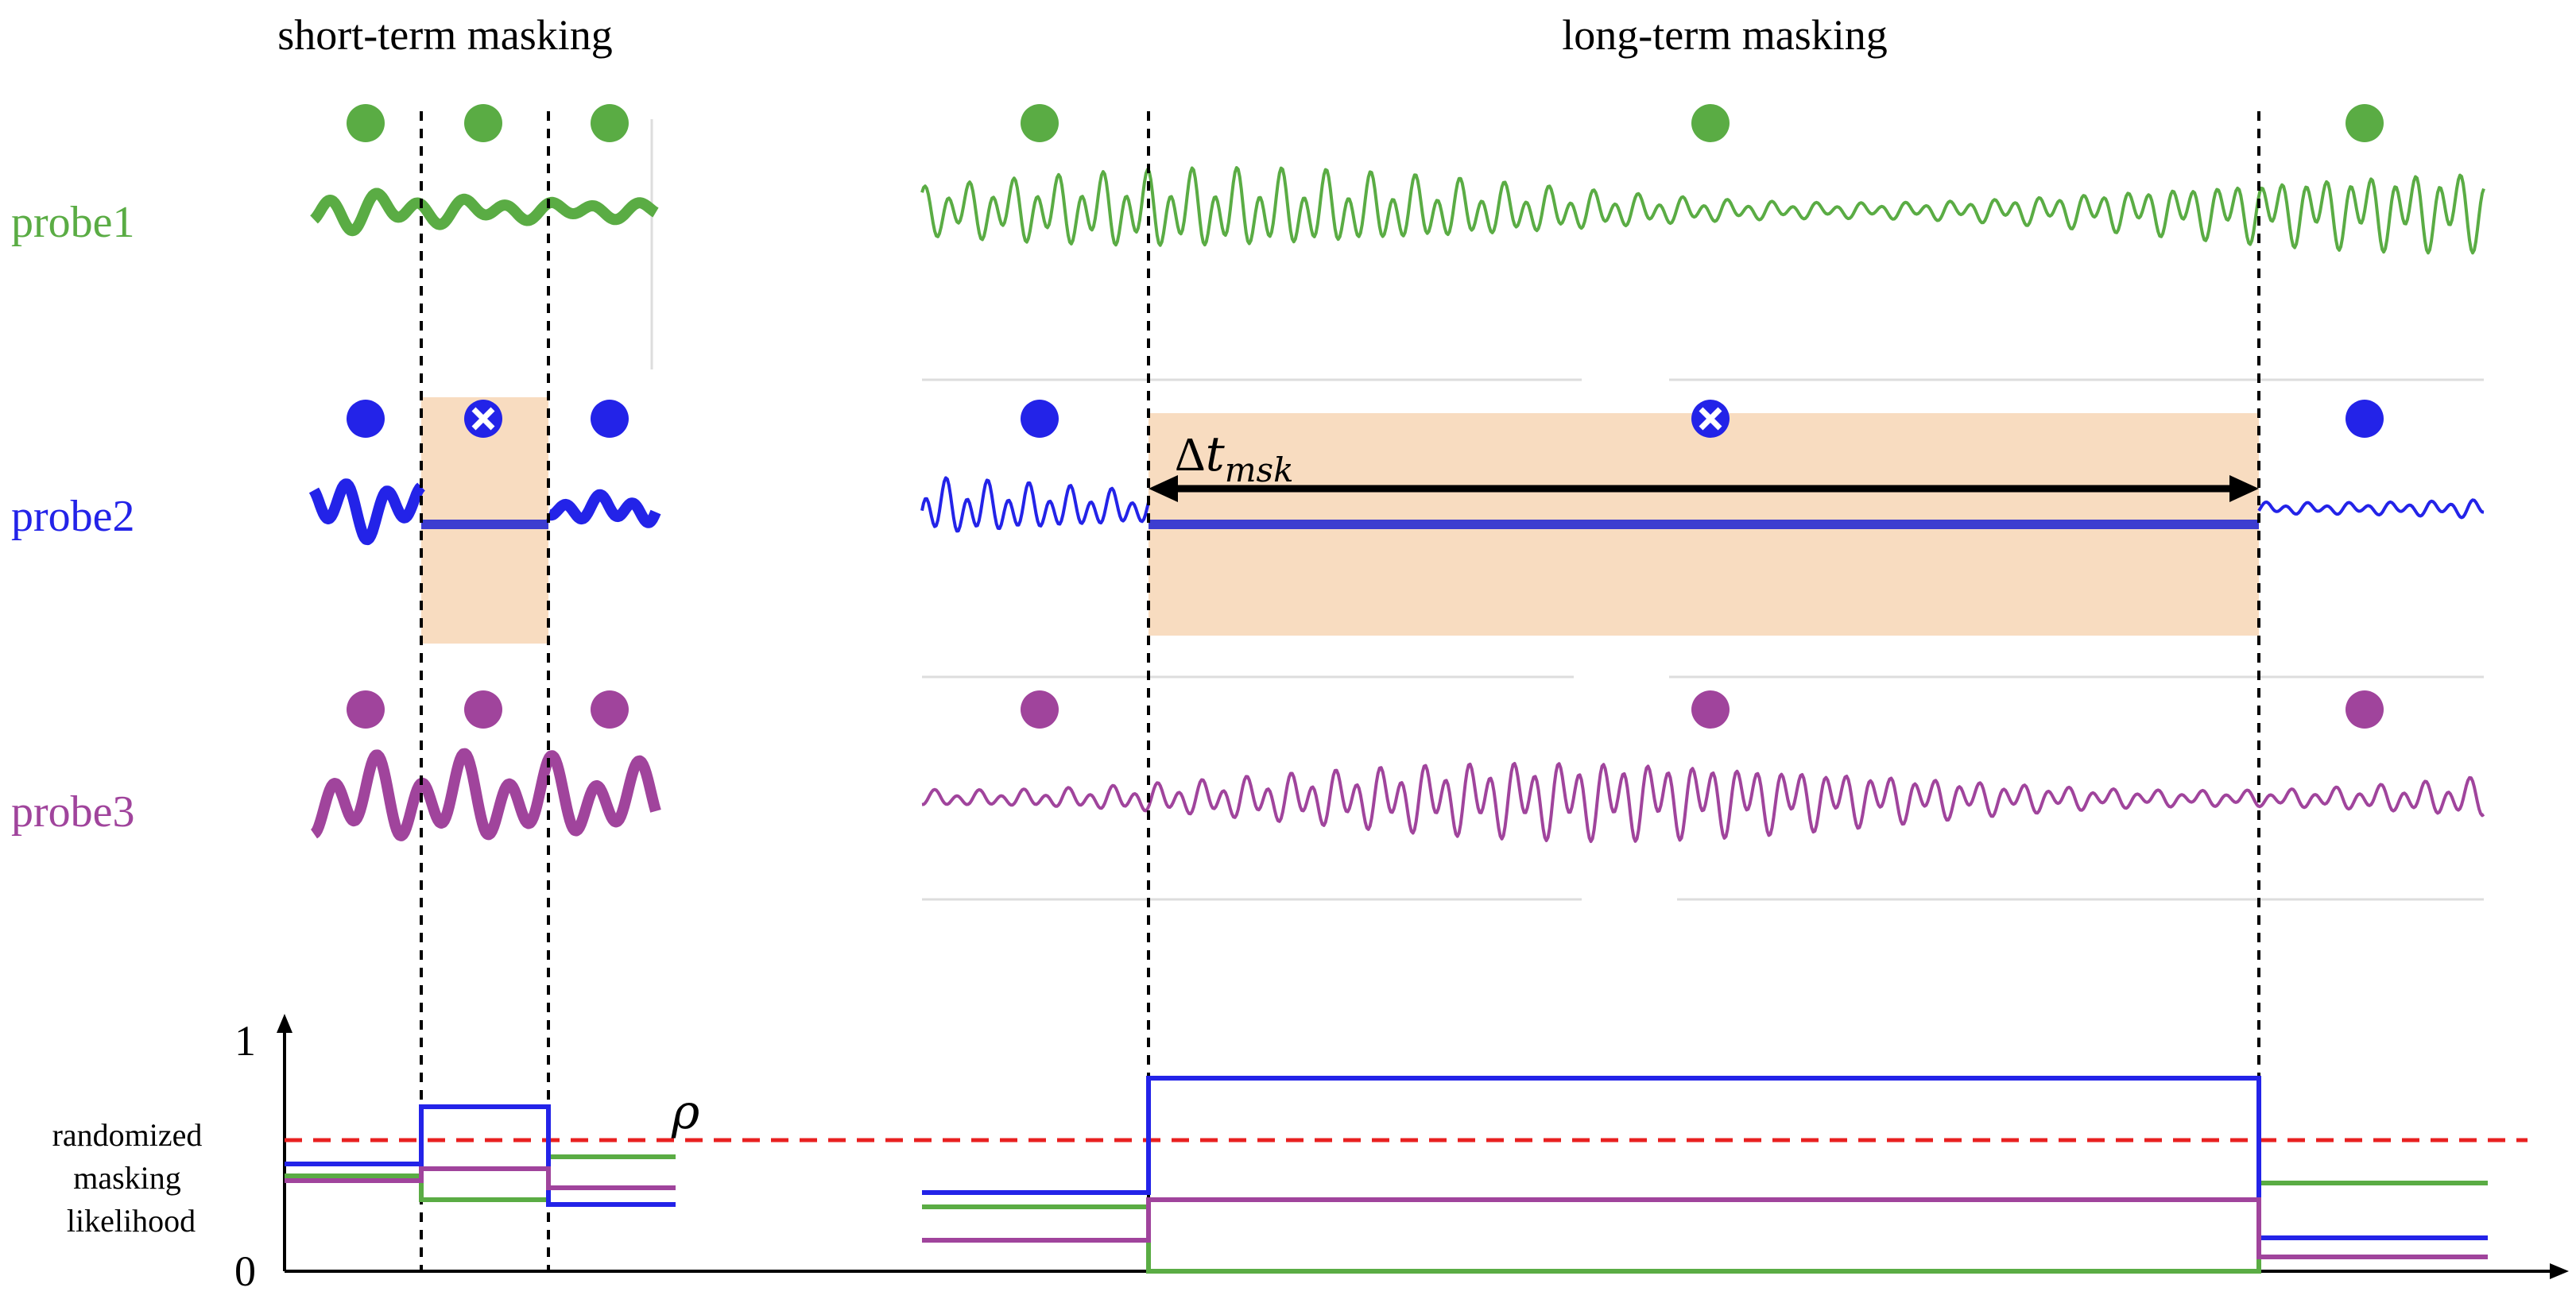 This screenshot has height=1303, width=2576. Describe the element at coordinates (1704, 489) in the screenshot. I see `delta-t-arrow` at that location.